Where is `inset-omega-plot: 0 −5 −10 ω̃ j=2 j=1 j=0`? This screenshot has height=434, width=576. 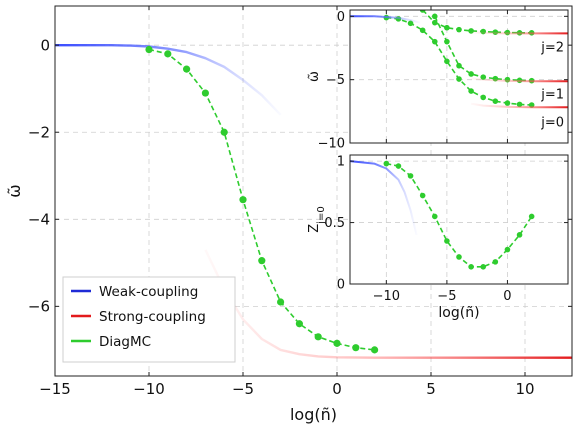
inset-omega-plot: 0 −5 −10 ω̃ j=2 j=1 j=0 is located at coordinates (438, 80).